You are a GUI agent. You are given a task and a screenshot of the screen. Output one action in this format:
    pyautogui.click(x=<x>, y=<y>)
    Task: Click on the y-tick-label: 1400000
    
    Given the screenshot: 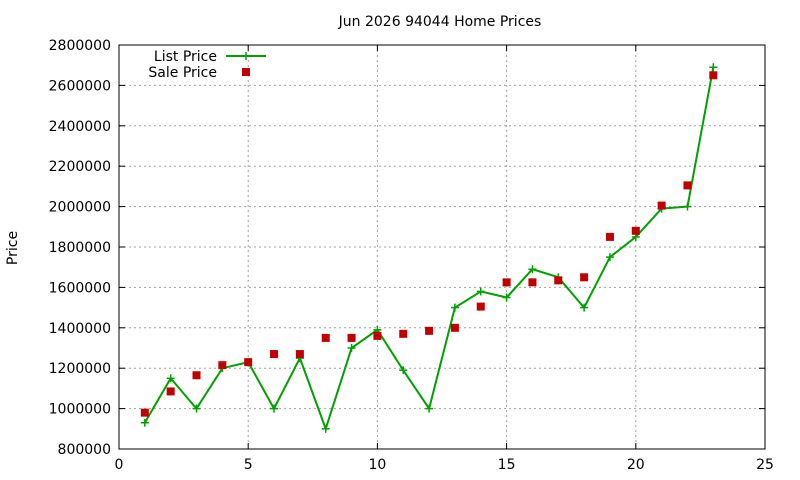 What is the action you would take?
    pyautogui.click(x=80, y=329)
    